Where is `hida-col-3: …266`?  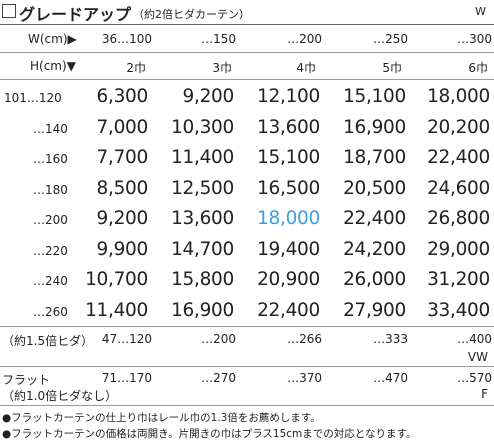
hida-col-3: …266 is located at coordinates (304, 339).